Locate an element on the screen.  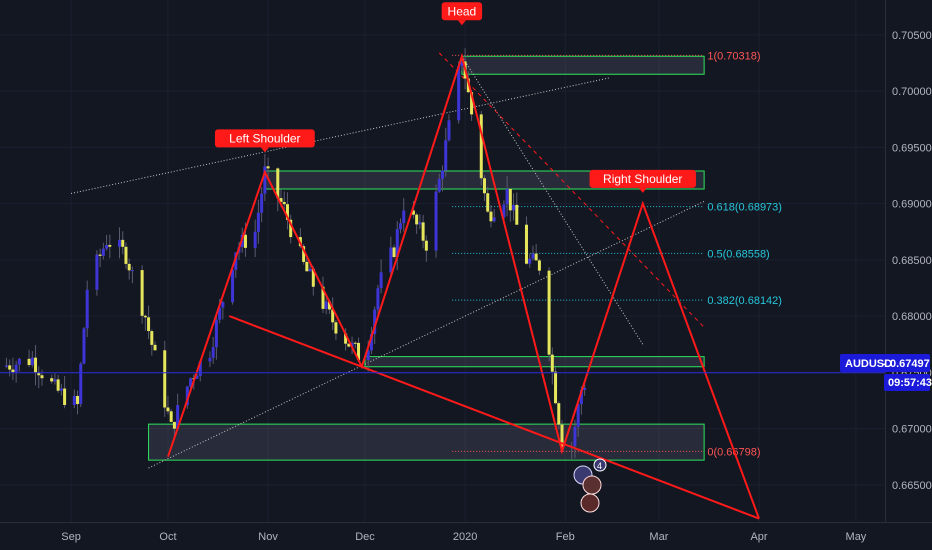
x-tick-label: Nov is located at coordinates (268, 537).